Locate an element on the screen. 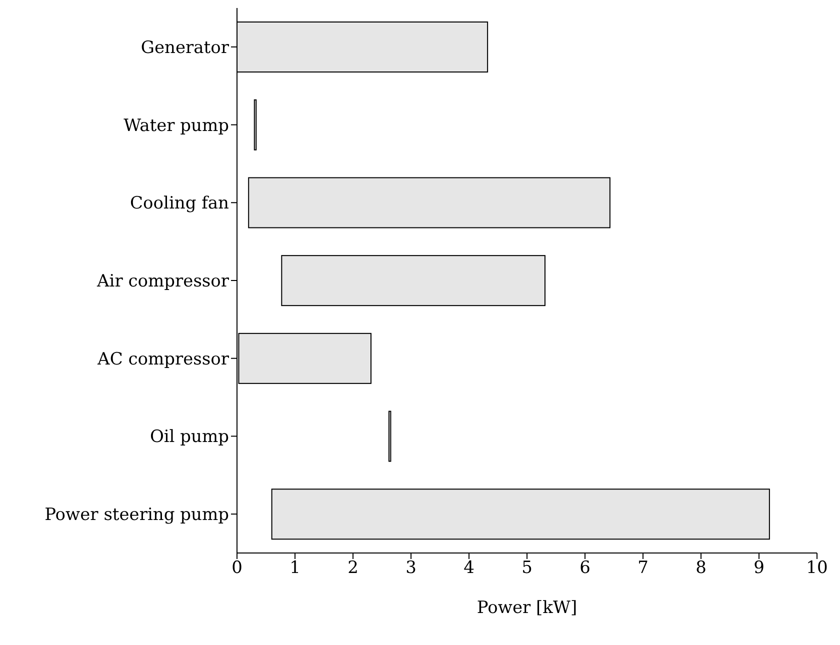 The image size is (840, 645). x-tick-label: 8 is located at coordinates (701, 568).